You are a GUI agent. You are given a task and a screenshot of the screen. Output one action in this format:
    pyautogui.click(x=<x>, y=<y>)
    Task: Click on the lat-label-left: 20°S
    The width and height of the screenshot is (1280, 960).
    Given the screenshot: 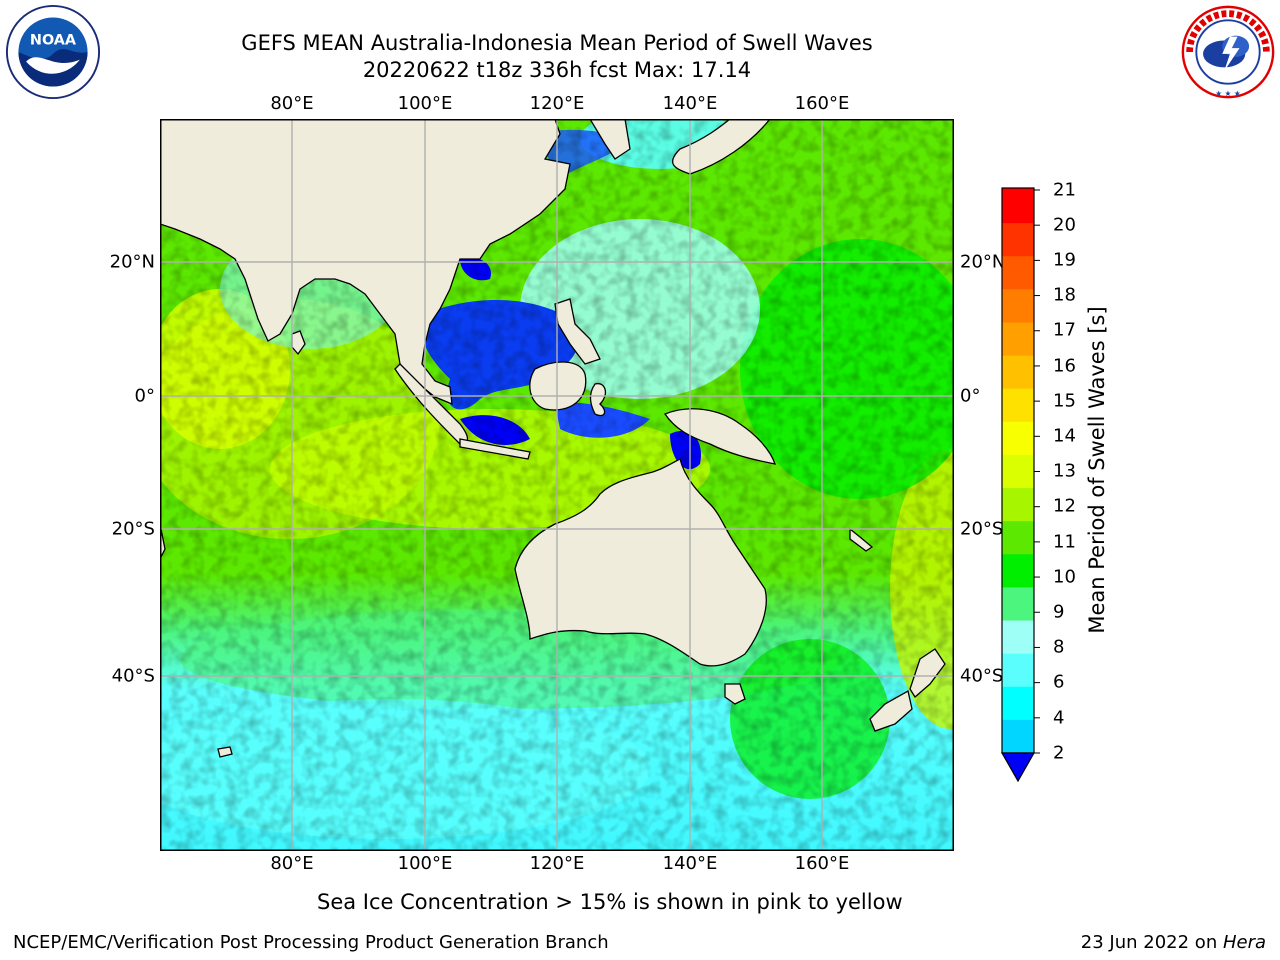 What is the action you would take?
    pyautogui.click(x=133, y=529)
    